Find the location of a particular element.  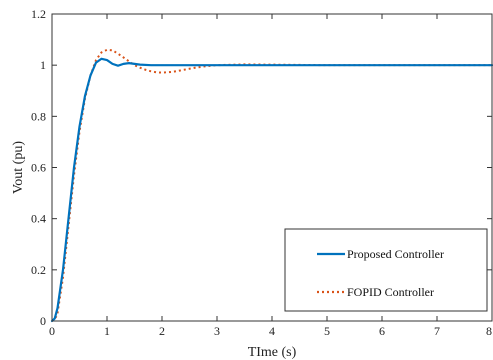

x-axis-label: TIme (s) is located at coordinates (272, 352).